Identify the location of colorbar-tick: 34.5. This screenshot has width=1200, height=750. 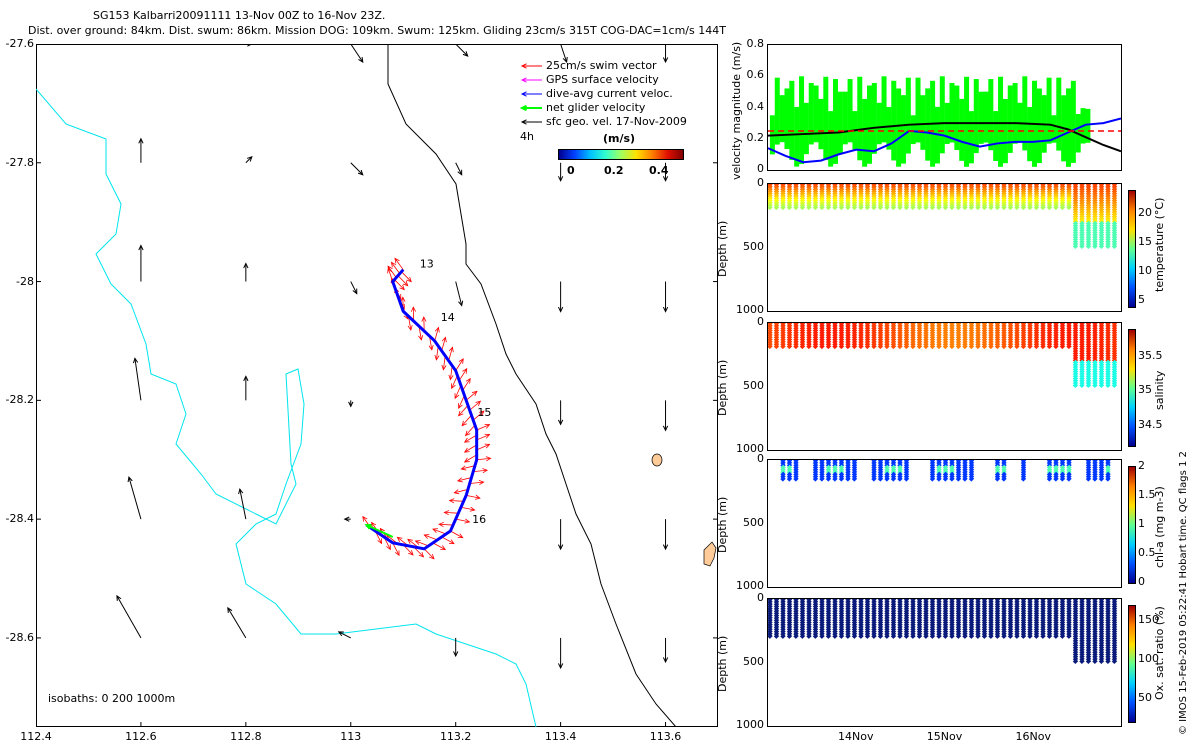
(1150, 424).